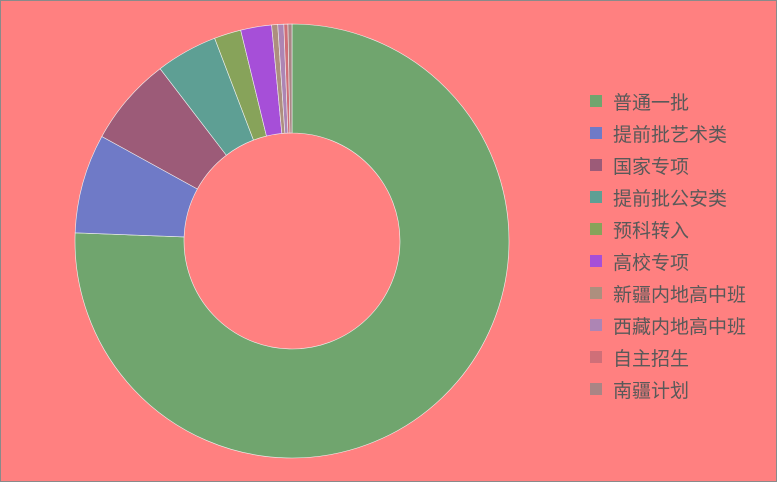 The width and height of the screenshot is (777, 482). What do you see at coordinates (651, 358) in the screenshot?
I see `legend-label: 自主招生` at bounding box center [651, 358].